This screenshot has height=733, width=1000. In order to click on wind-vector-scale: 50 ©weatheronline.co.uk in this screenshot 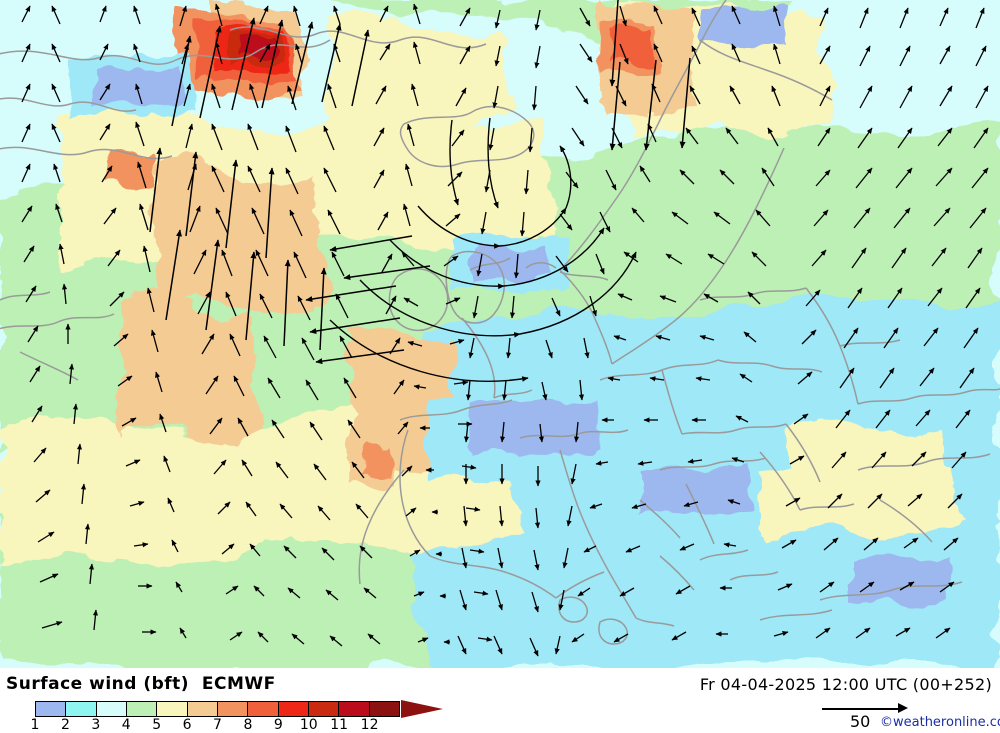, I will do `click(911, 716)`.